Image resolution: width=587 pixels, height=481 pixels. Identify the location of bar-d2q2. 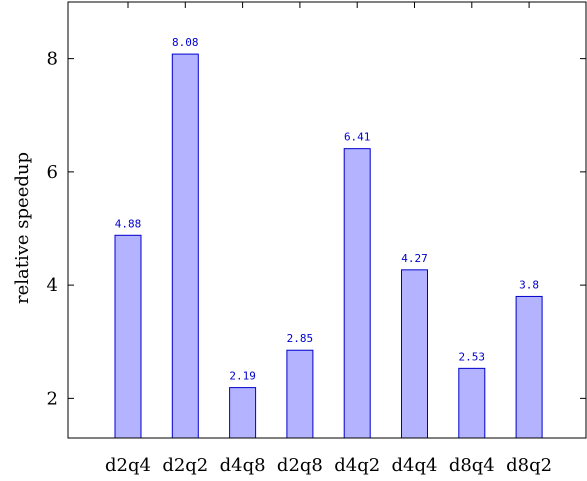
(185, 246).